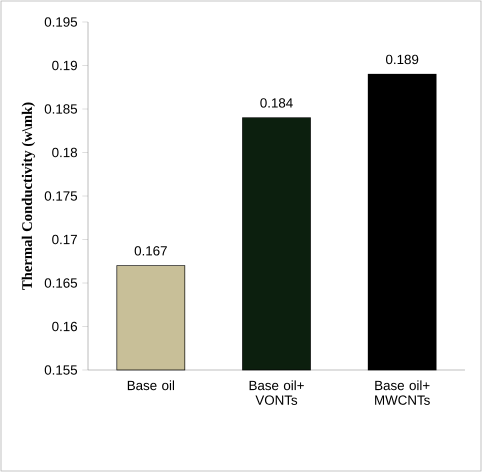 The image size is (482, 472). What do you see at coordinates (61, 22) in the screenshot?
I see `y-tick-label: 0.195` at bounding box center [61, 22].